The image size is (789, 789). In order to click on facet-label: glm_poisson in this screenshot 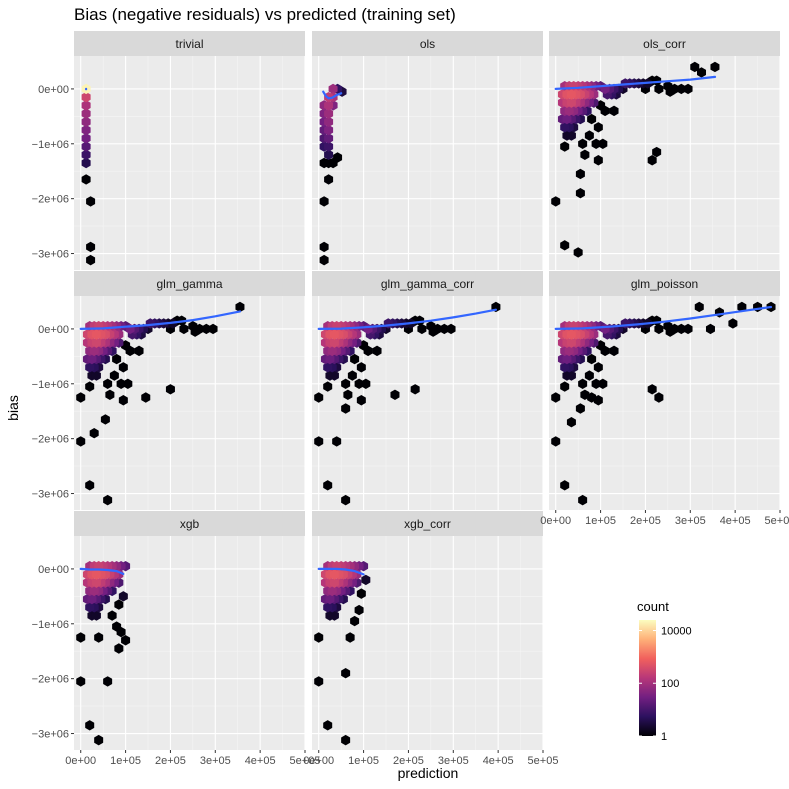, I will do `click(664, 284)`.